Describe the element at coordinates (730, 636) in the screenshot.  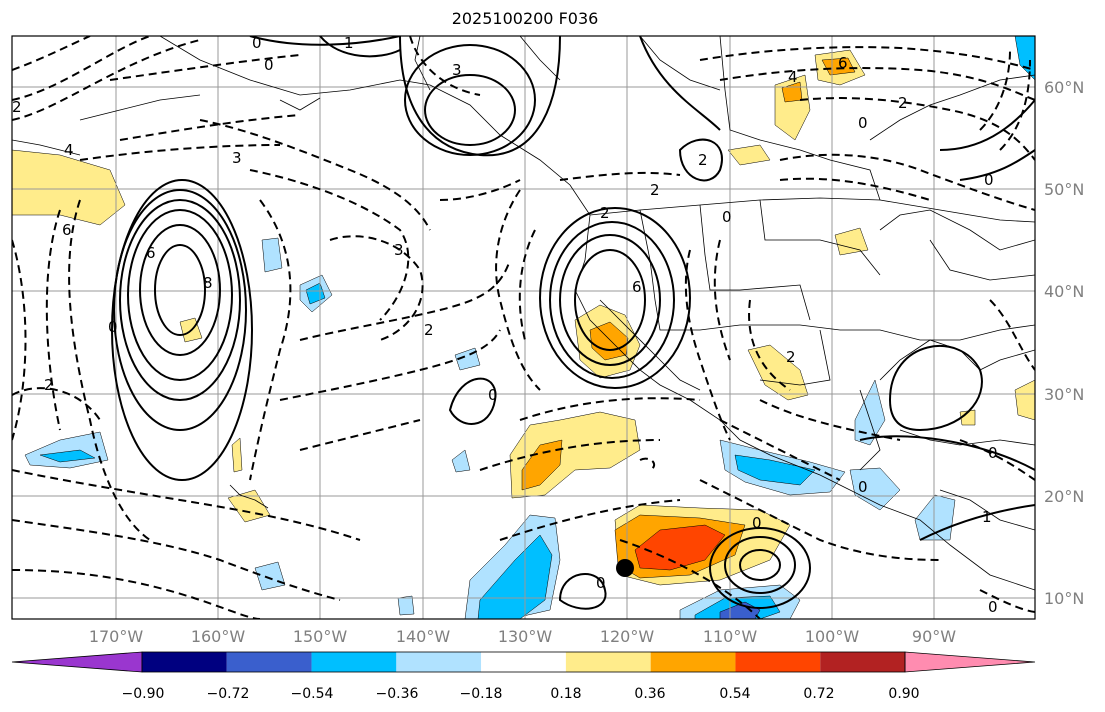
I see `lon-label-110w: 110°W` at that location.